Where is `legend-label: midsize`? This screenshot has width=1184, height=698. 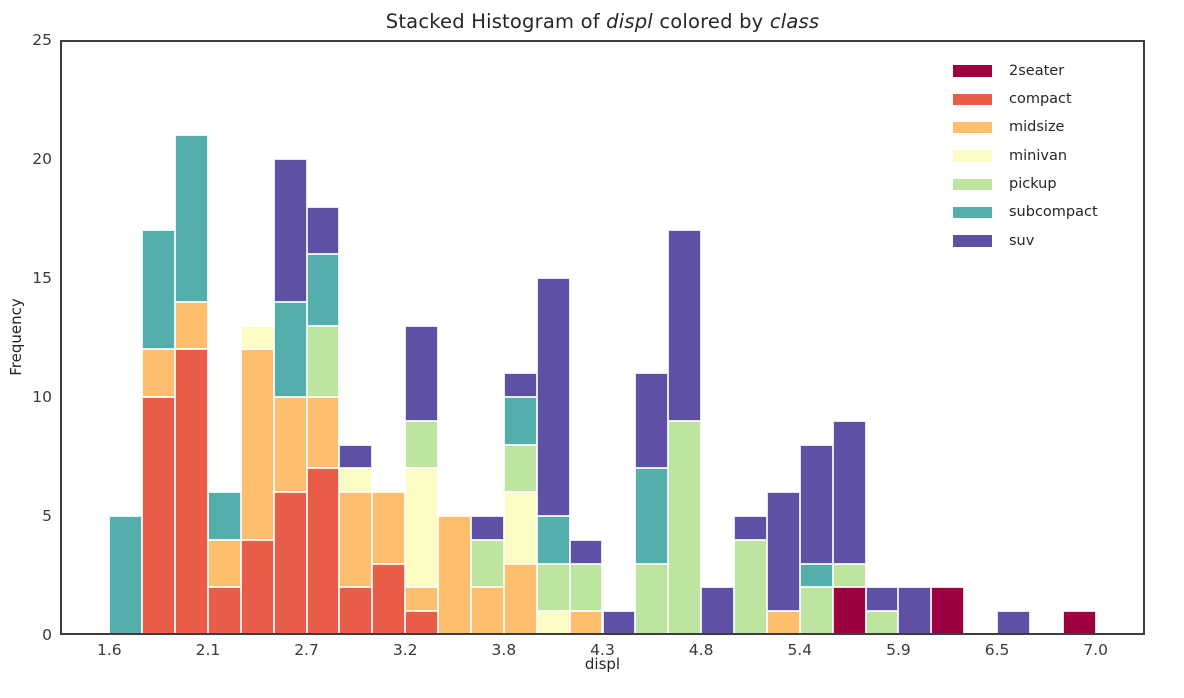
legend-label: midsize is located at coordinates (1037, 127).